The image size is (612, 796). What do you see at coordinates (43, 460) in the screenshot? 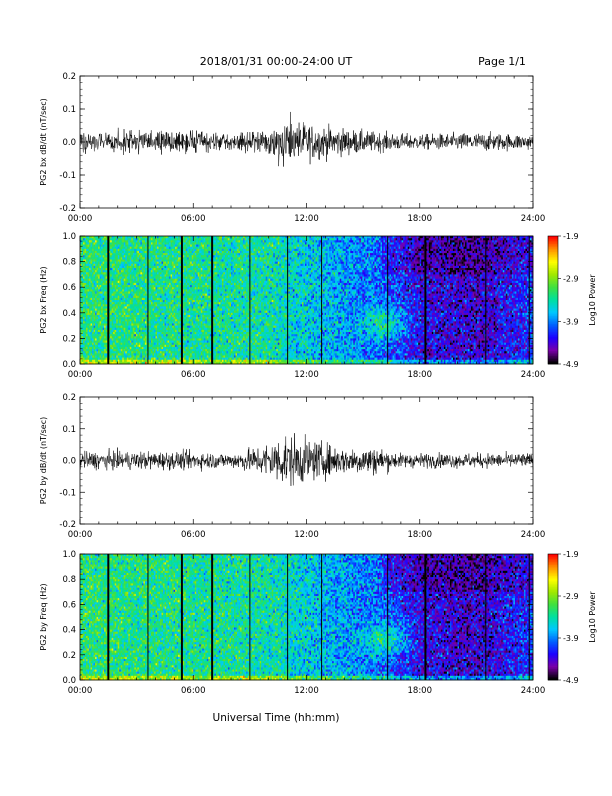
I see `y-axis-label: PG2 by dB/dt (nT/sec)` at bounding box center [43, 460].